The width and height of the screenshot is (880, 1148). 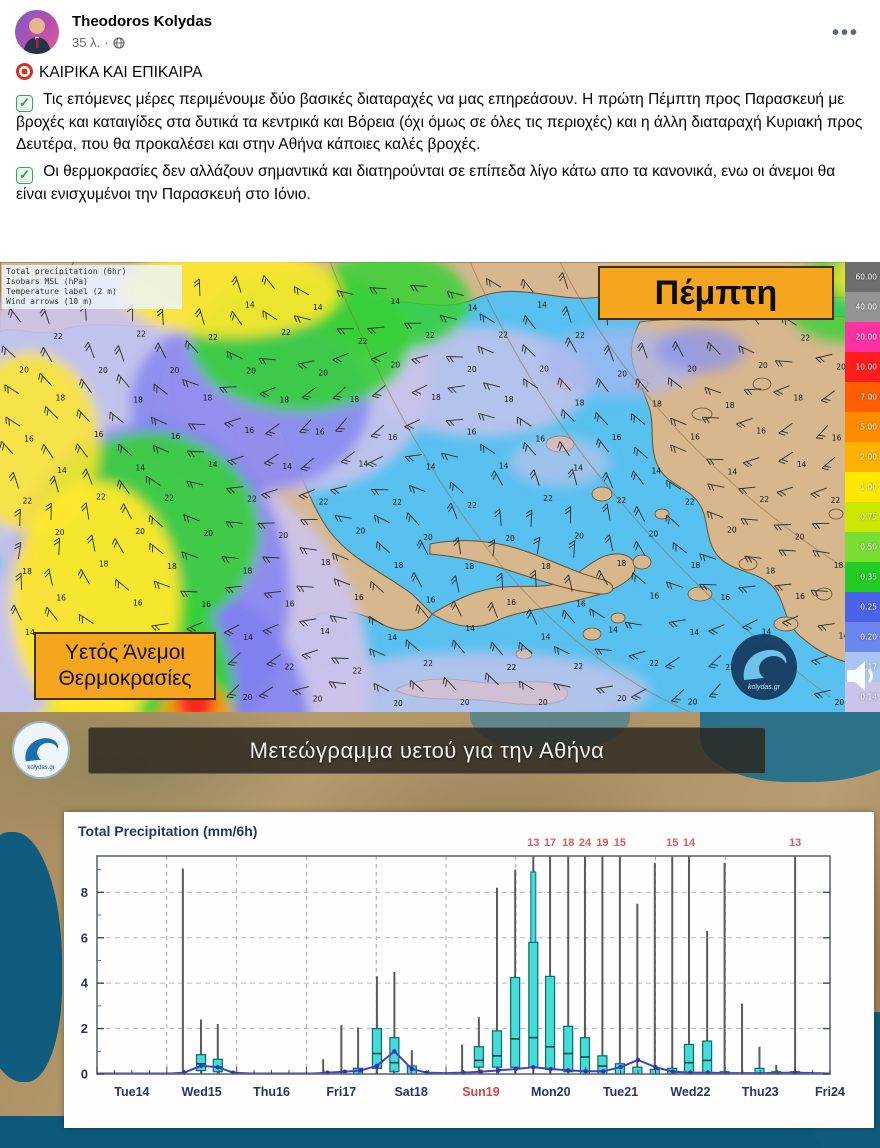 What do you see at coordinates (690, 1092) in the screenshot?
I see `x-day-label: Wed22` at bounding box center [690, 1092].